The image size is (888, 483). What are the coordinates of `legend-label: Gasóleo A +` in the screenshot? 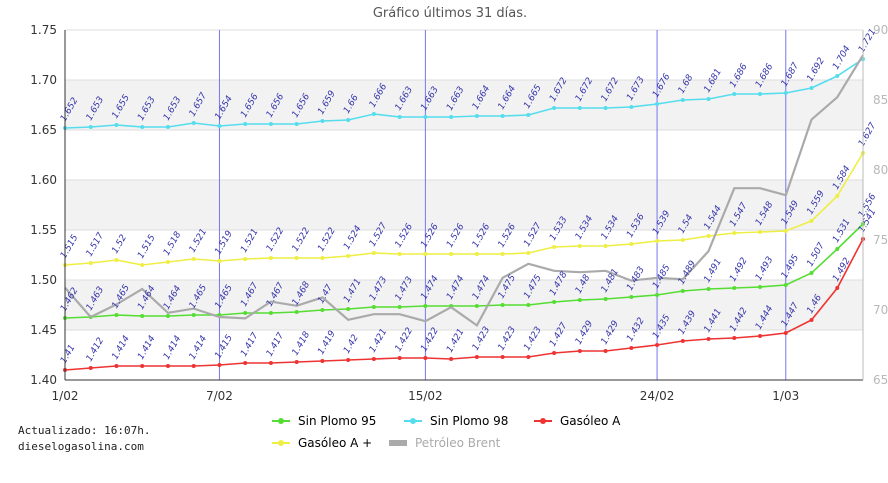 It's located at (335, 443).